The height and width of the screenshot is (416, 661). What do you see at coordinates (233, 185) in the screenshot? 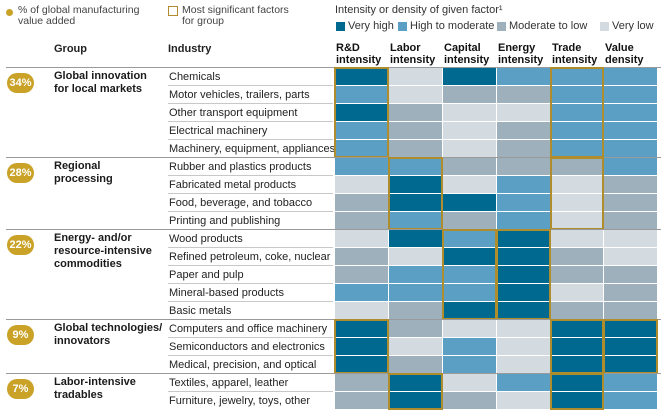
I see `industry-label: Fabricated metal products` at bounding box center [233, 185].